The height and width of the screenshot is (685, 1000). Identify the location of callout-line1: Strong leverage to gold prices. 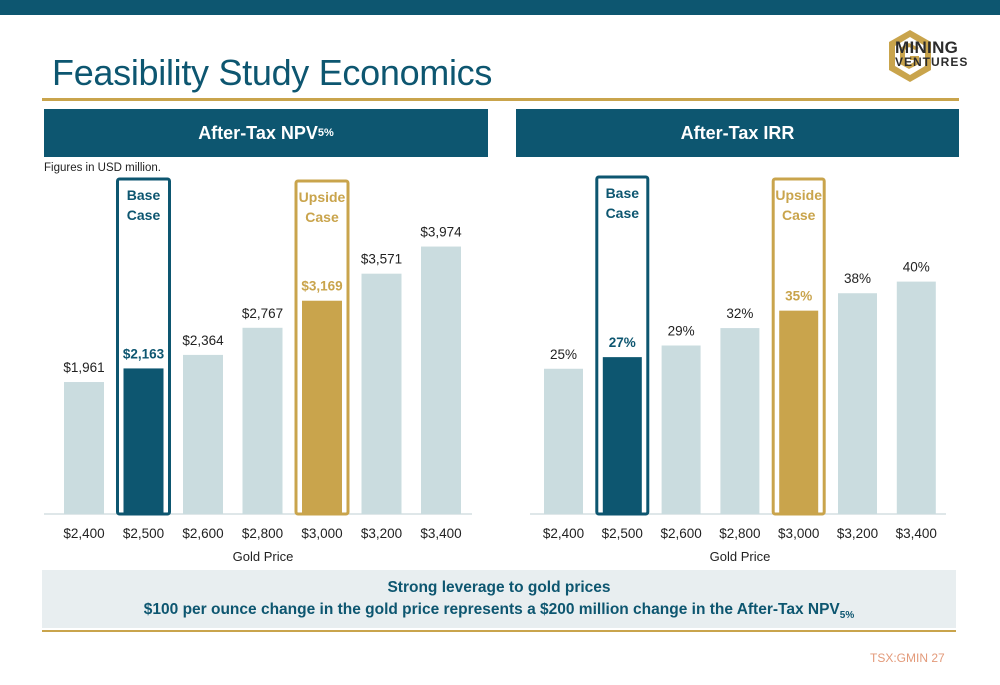
(499, 587).